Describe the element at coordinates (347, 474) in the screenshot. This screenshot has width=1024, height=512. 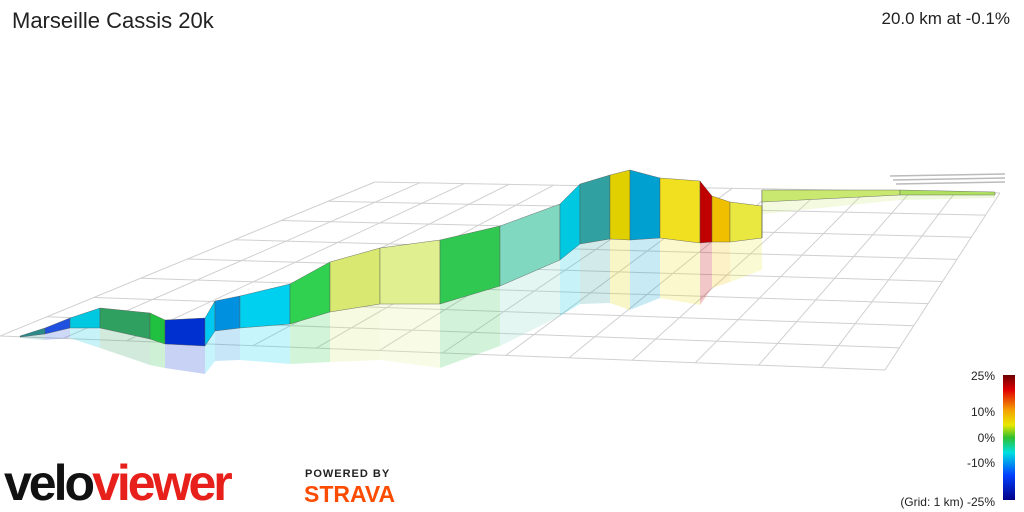
I see `powered-by: POWERED BY` at that location.